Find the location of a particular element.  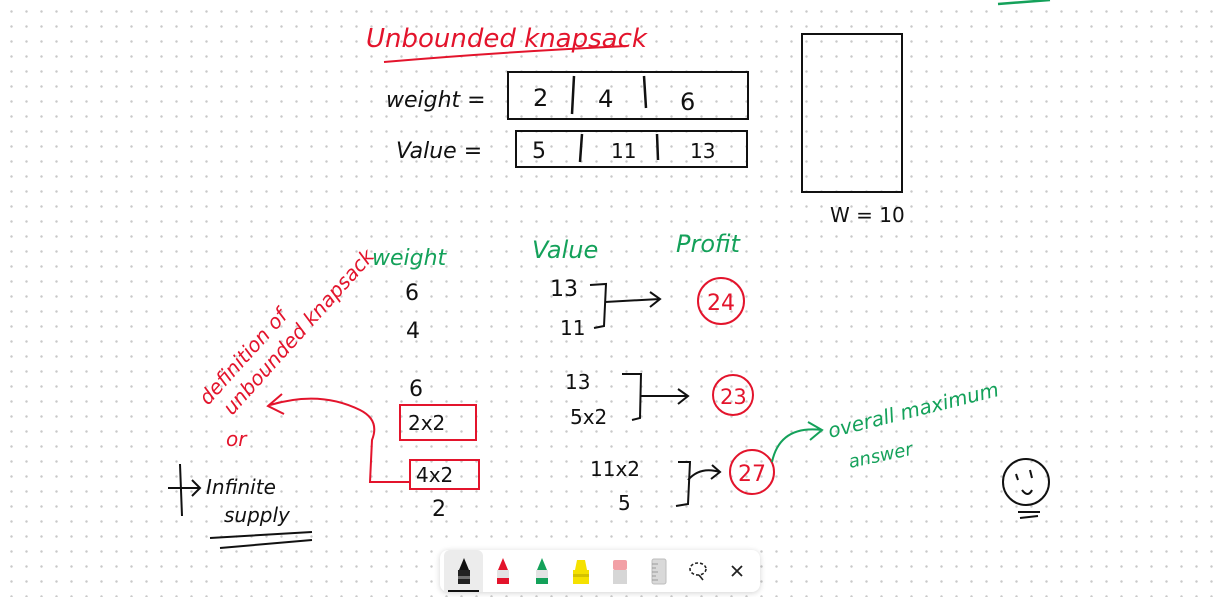

weight-array-box is located at coordinates (628, 95).